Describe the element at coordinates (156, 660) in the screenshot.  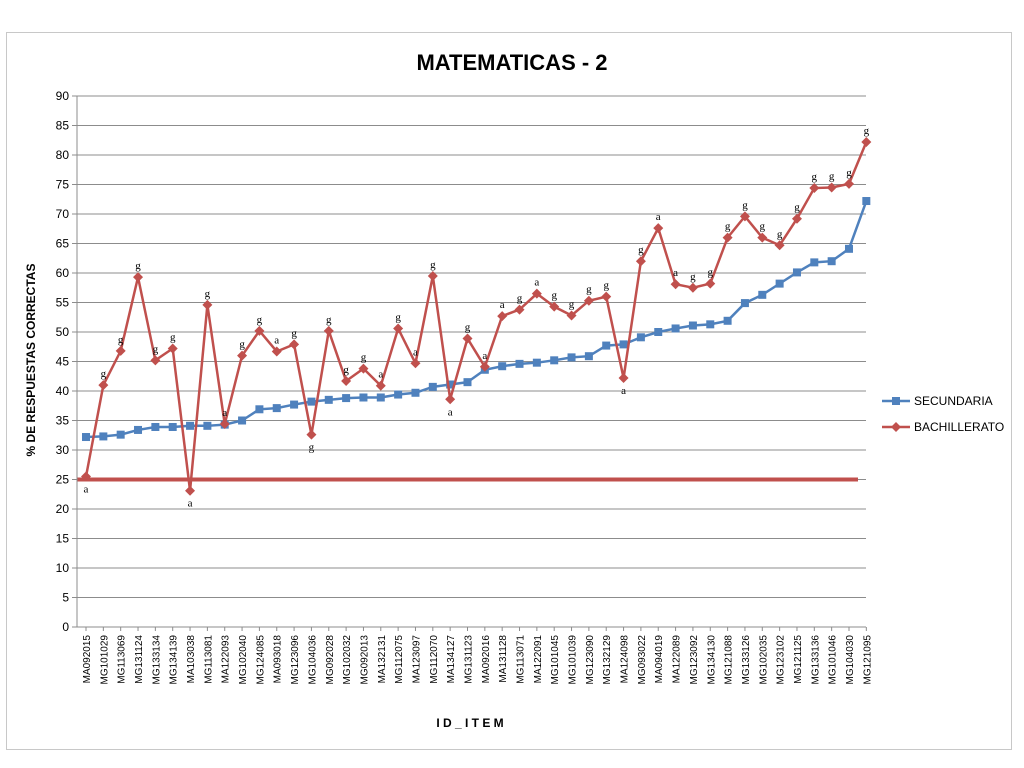
I see `x-tick-label: MG133134` at that location.